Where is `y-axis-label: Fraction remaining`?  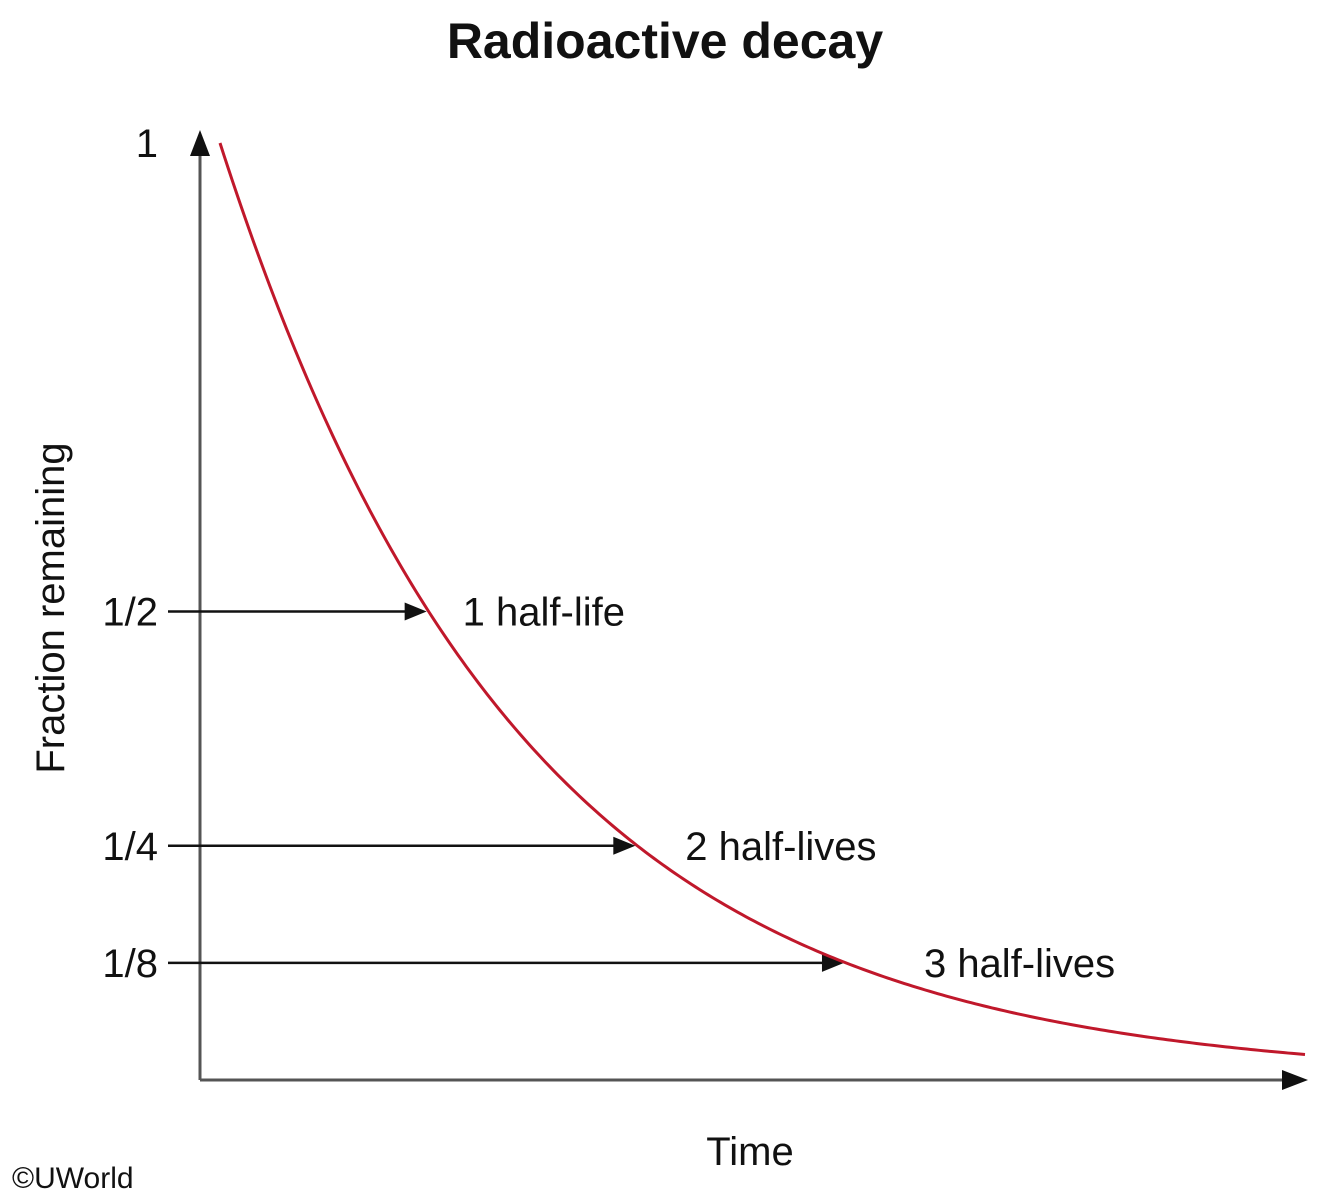 y-axis-label: Fraction remaining is located at coordinates (51, 607).